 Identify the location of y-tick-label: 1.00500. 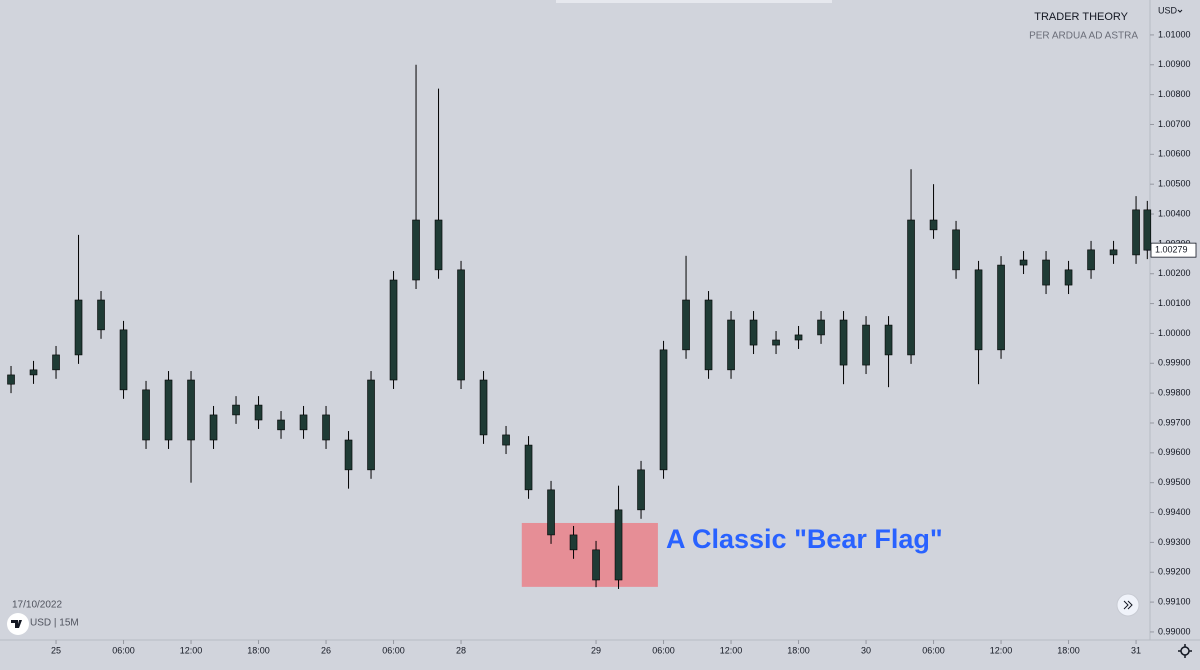
(1174, 184).